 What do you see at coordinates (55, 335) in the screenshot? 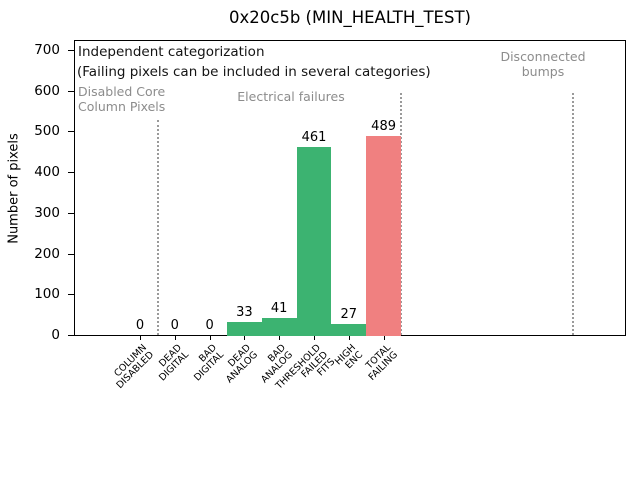
I see `y-tick-label: 0` at bounding box center [55, 335].